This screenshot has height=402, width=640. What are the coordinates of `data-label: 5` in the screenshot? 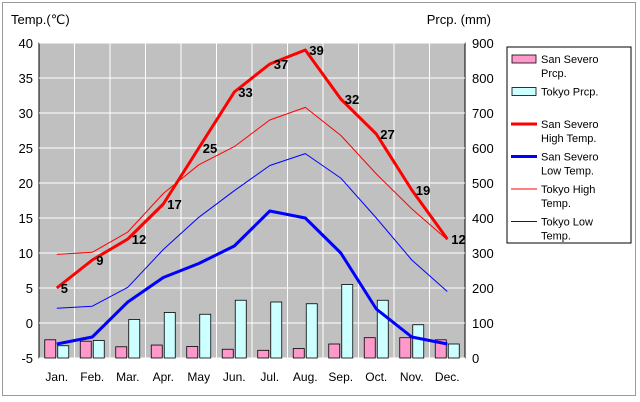 It's located at (64, 288).